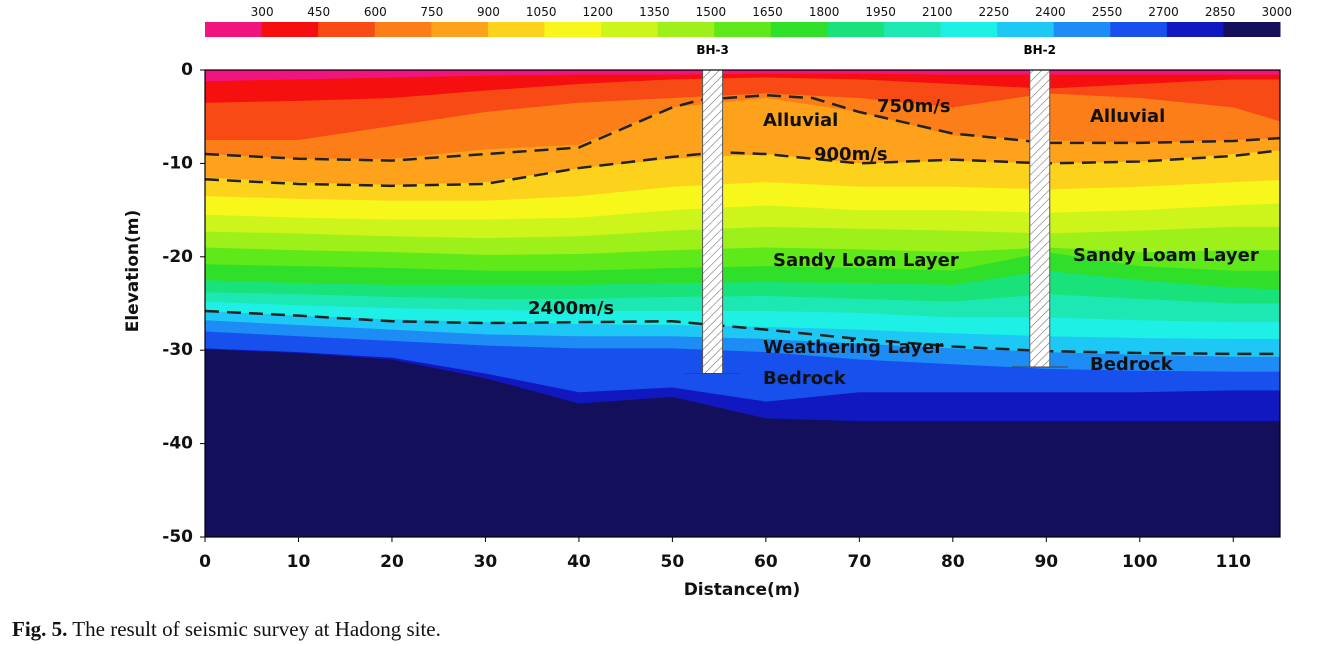 This screenshot has width=1322, height=645. Describe the element at coordinates (177, 350) in the screenshot. I see `y-tick-label: -30` at that location.